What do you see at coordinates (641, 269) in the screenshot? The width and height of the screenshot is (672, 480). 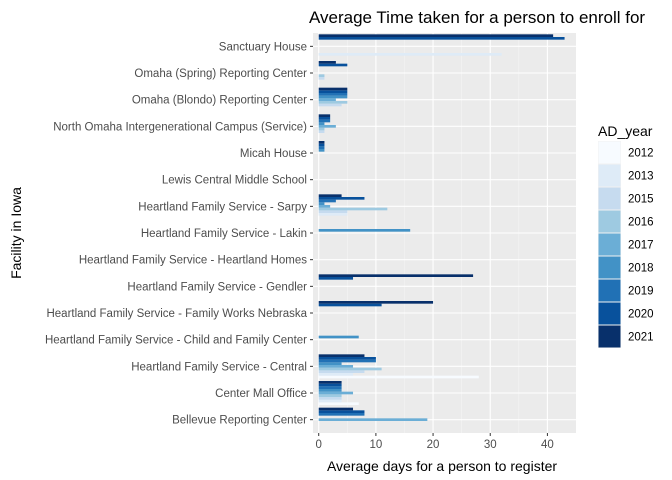 I see `legend-label: 2018` at bounding box center [641, 269].